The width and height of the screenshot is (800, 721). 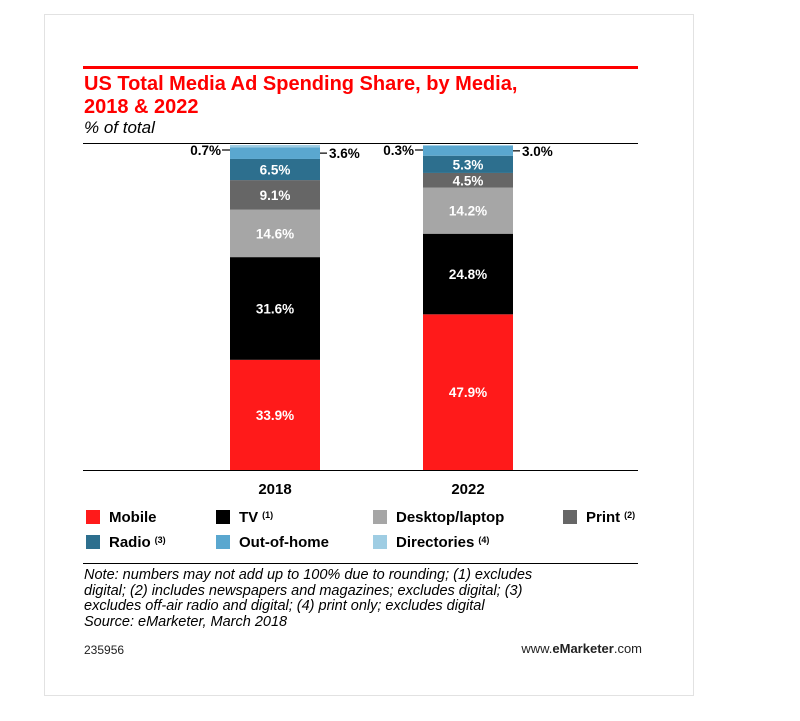 I want to click on bar-segment-directories-2022, so click(x=468, y=145).